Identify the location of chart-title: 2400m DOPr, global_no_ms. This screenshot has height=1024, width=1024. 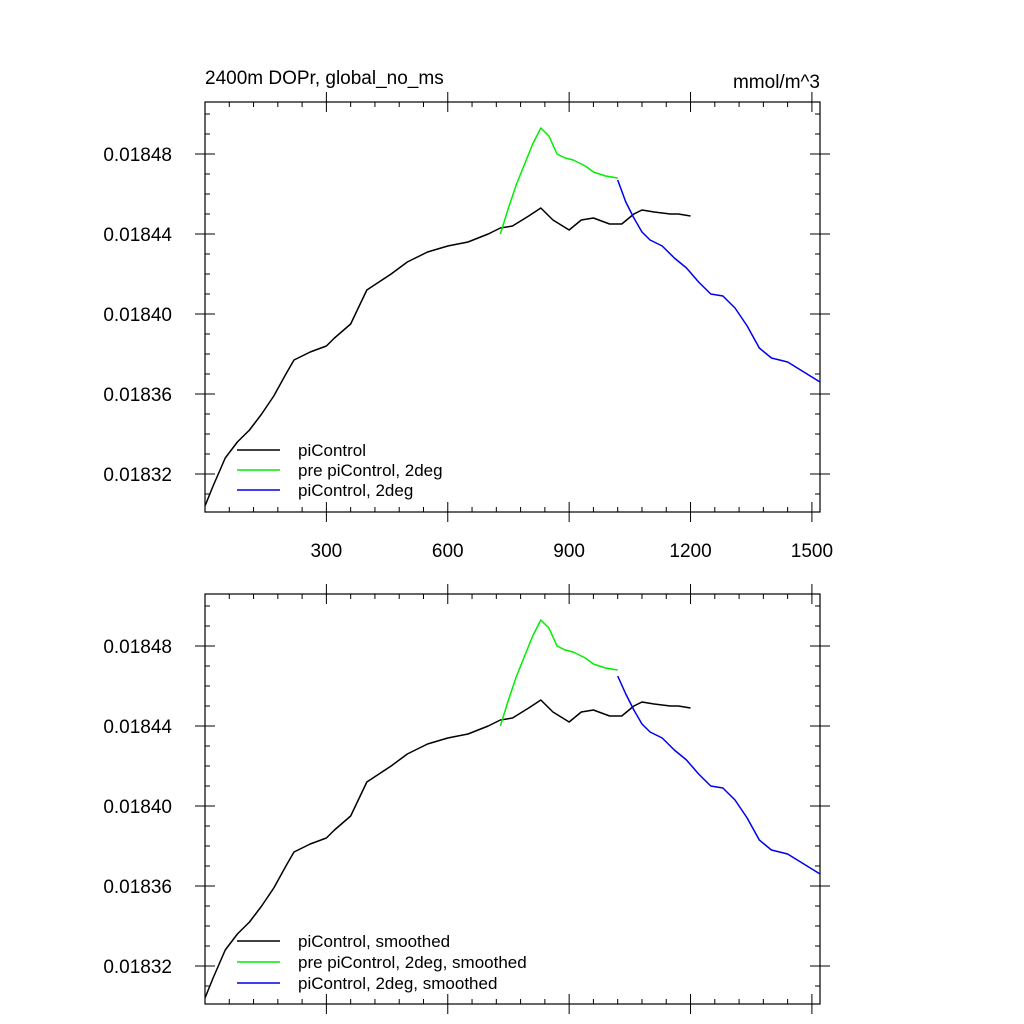
(324, 78).